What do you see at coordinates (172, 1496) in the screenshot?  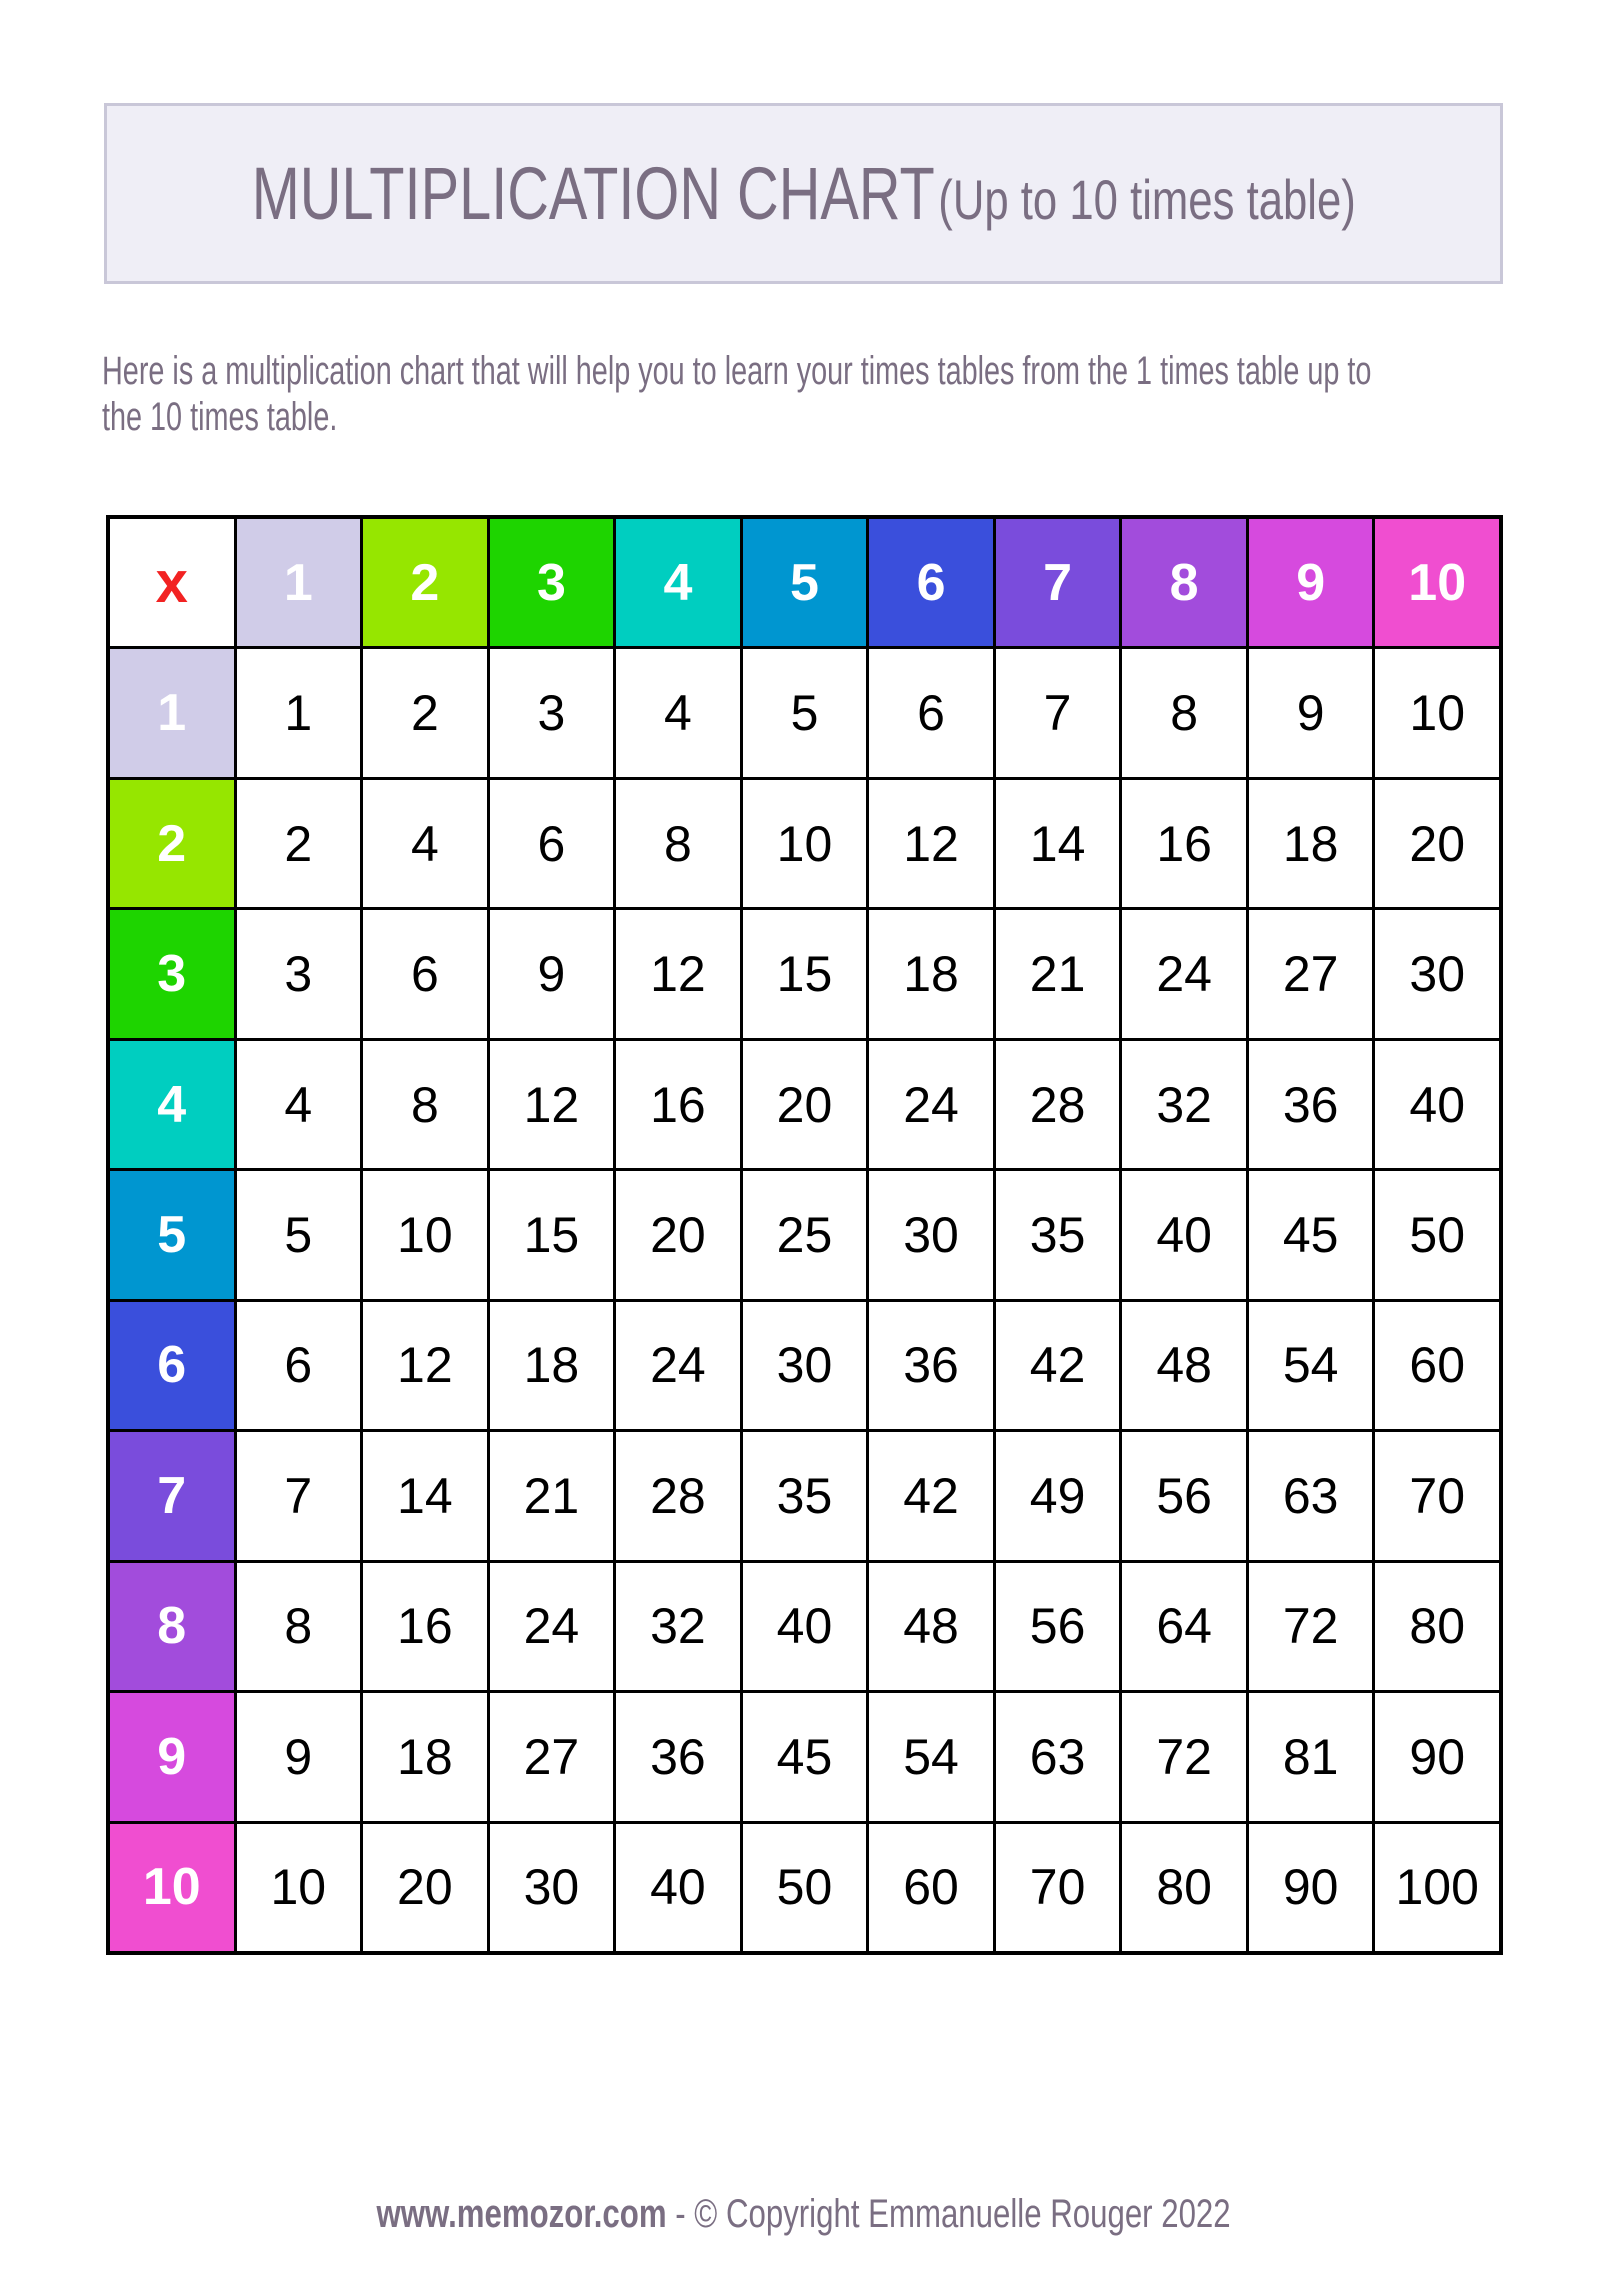 I see `row-header: 7` at bounding box center [172, 1496].